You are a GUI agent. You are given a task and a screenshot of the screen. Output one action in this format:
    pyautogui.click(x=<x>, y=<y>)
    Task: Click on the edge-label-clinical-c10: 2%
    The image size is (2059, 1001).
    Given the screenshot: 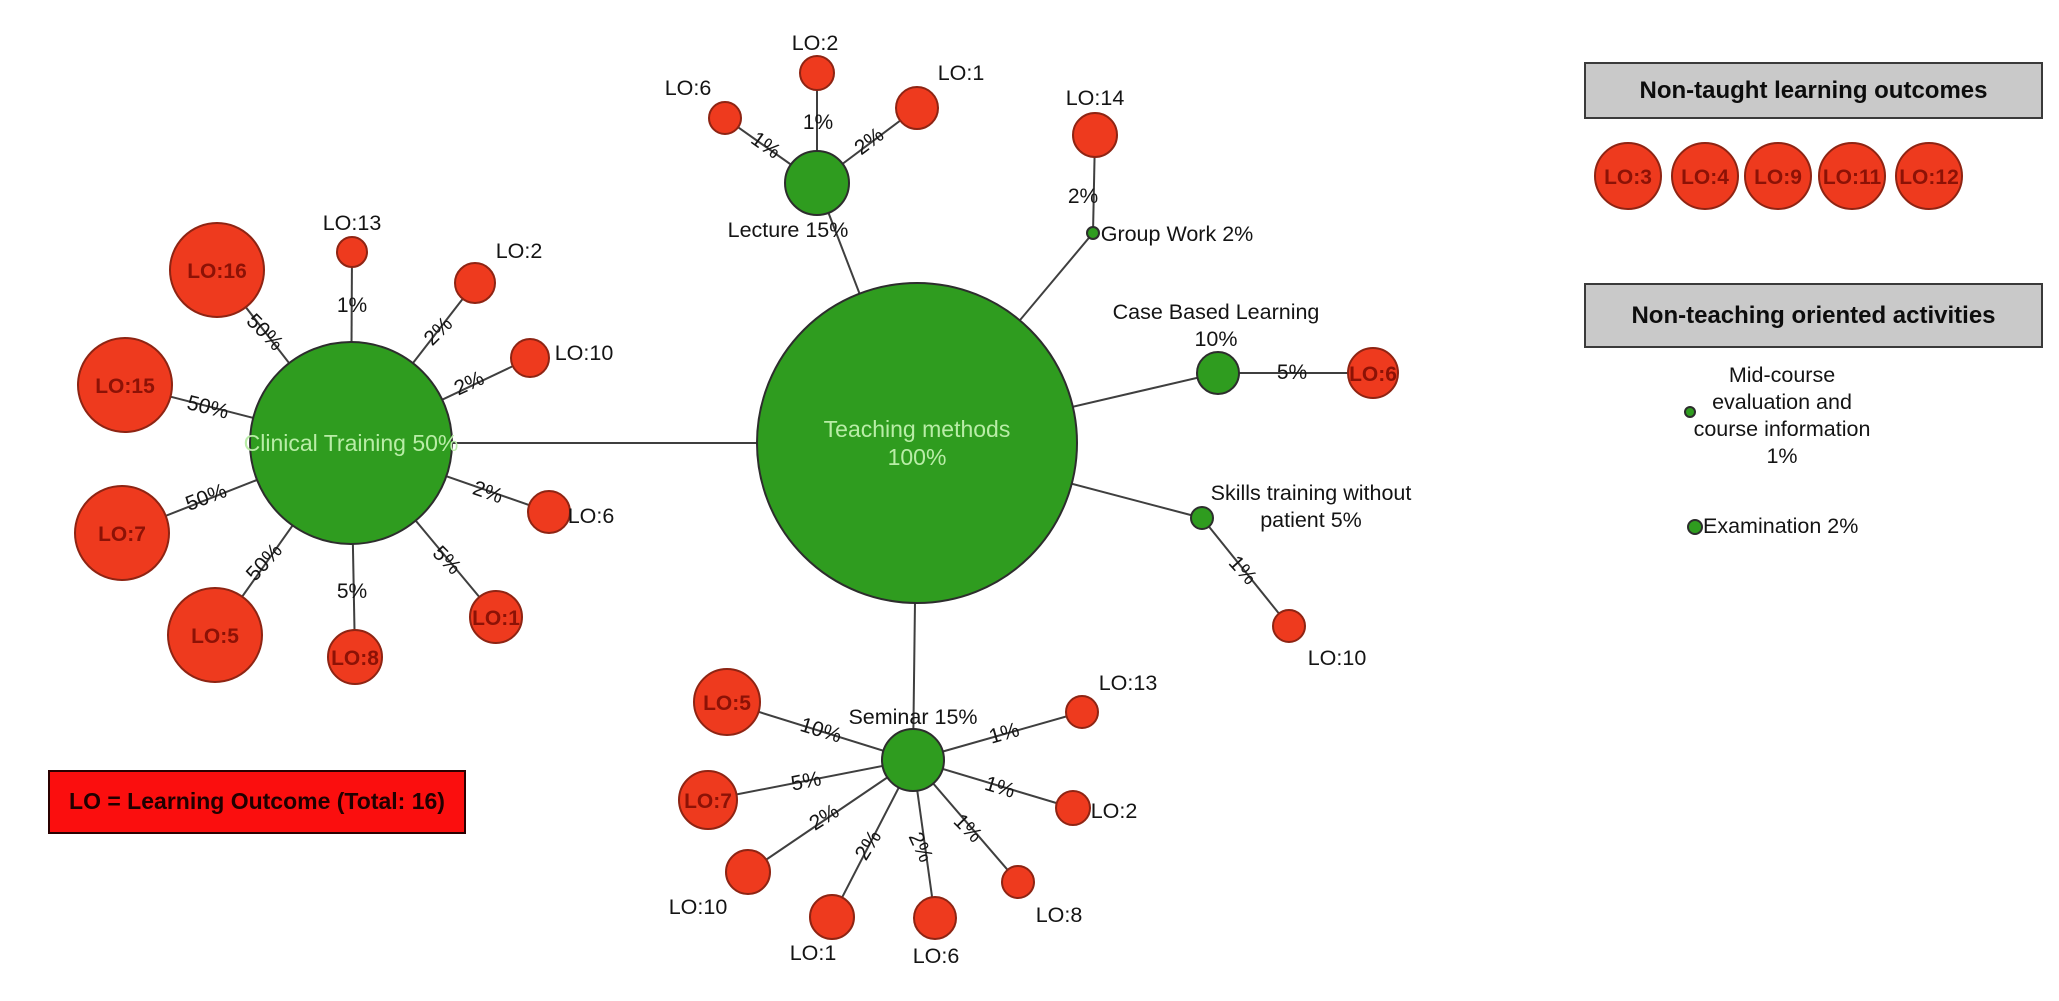 What is the action you would take?
    pyautogui.click(x=469, y=384)
    